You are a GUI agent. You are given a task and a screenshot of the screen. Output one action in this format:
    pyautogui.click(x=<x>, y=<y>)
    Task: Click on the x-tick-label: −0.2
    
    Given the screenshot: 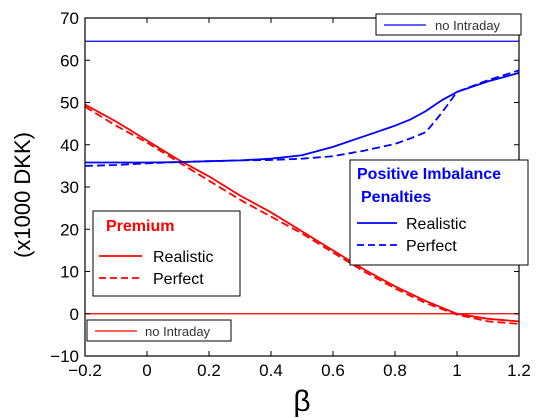 What is the action you would take?
    pyautogui.click(x=85, y=370)
    